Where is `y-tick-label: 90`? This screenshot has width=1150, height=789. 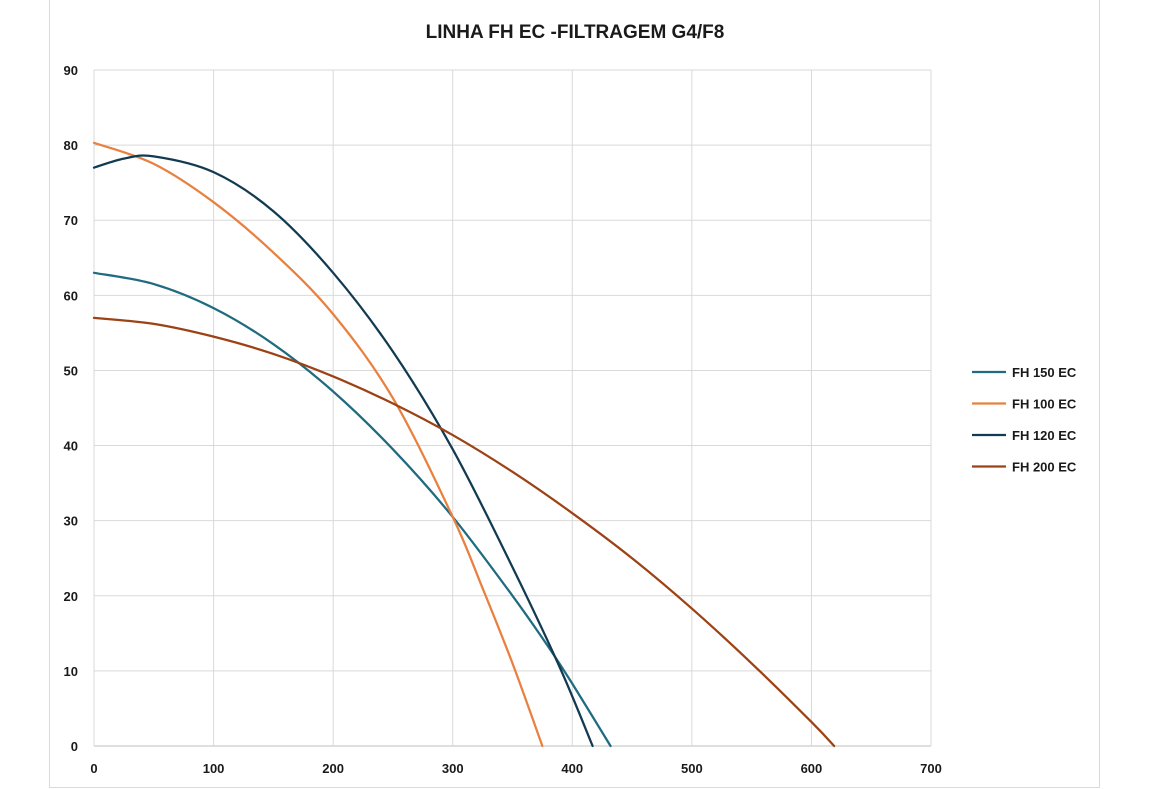 y-tick-label: 90 is located at coordinates (71, 70).